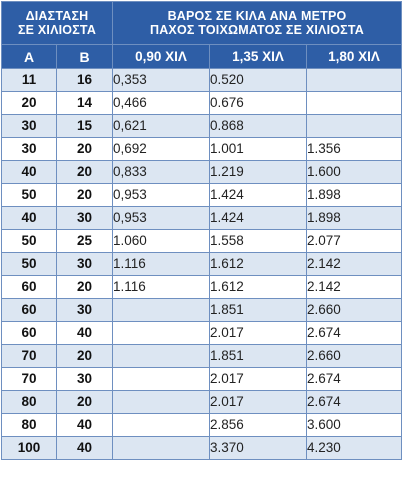 Image resolution: width=402 pixels, height=499 pixels. Describe the element at coordinates (354, 448) in the screenshot. I see `cell-weight-180: 4.230` at that location.